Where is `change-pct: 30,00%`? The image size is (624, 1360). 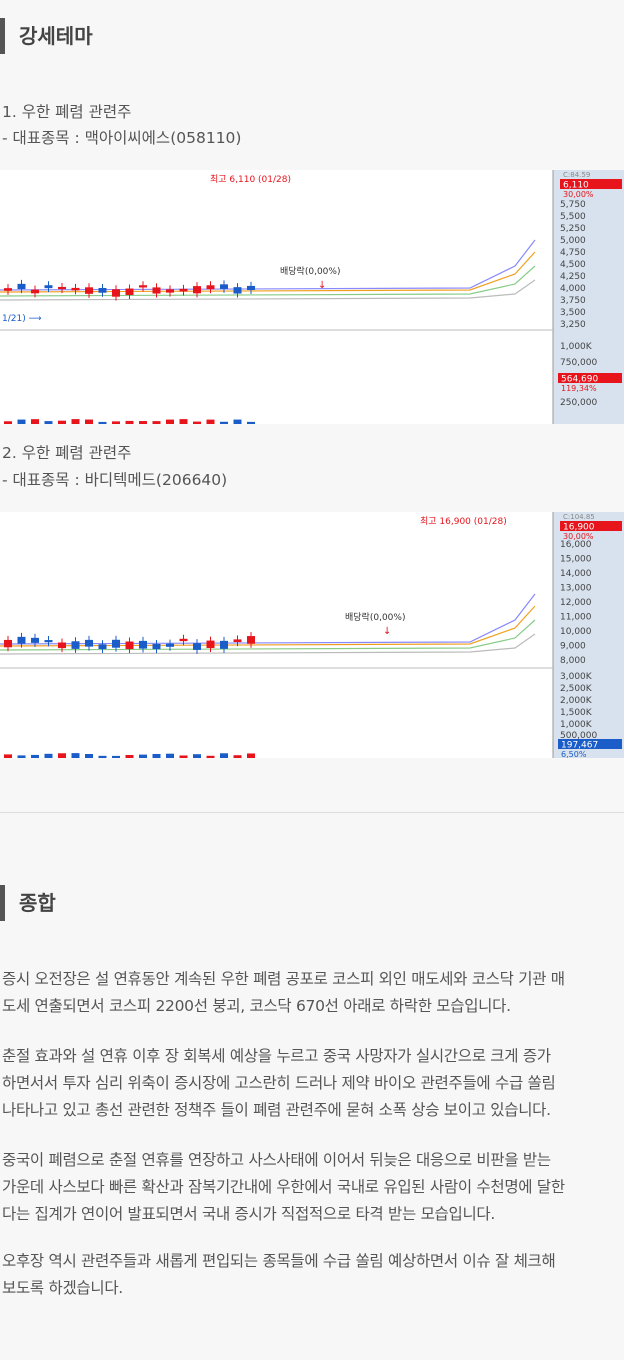 change-pct: 30,00% is located at coordinates (578, 536).